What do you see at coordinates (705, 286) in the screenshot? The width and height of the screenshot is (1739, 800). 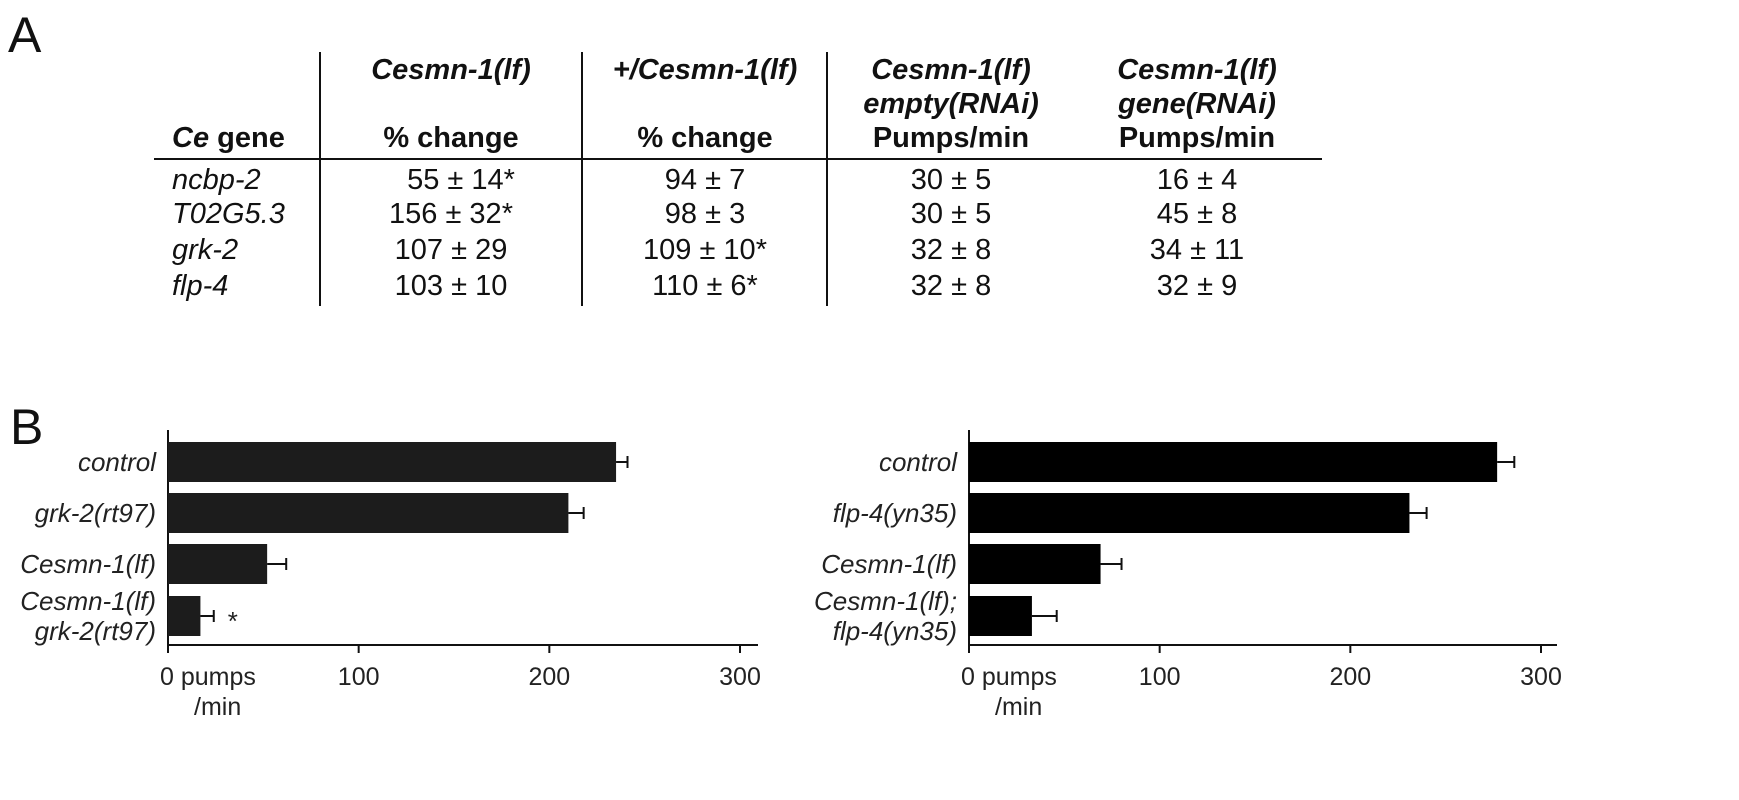 I see `table-cell: 110 ± 6*` at bounding box center [705, 286].